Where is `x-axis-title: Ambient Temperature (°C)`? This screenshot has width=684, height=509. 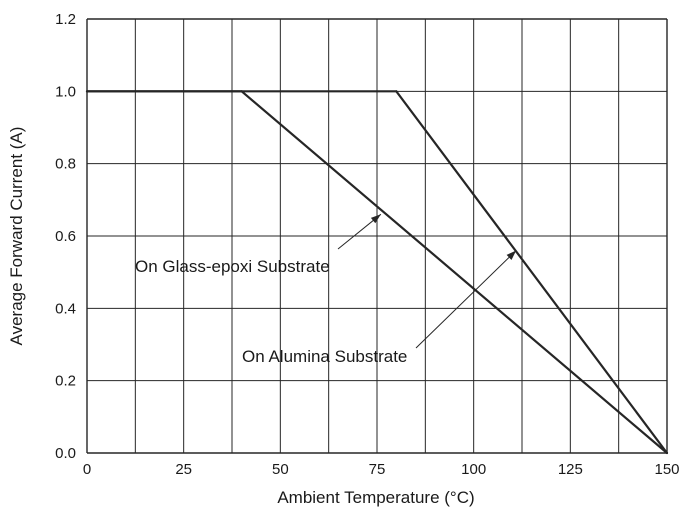 x-axis-title: Ambient Temperature (°C) is located at coordinates (375, 497).